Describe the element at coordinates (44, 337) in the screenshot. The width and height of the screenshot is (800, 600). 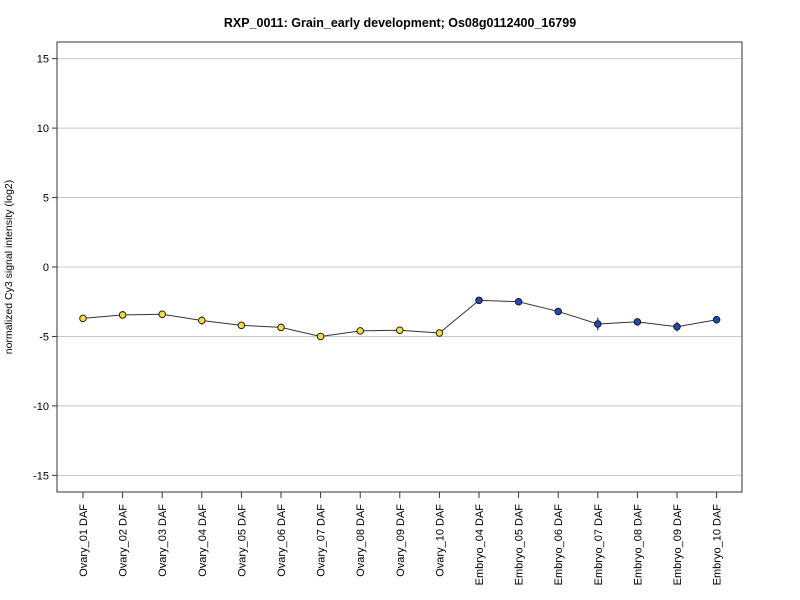
I see `y-tick-label: -5` at that location.